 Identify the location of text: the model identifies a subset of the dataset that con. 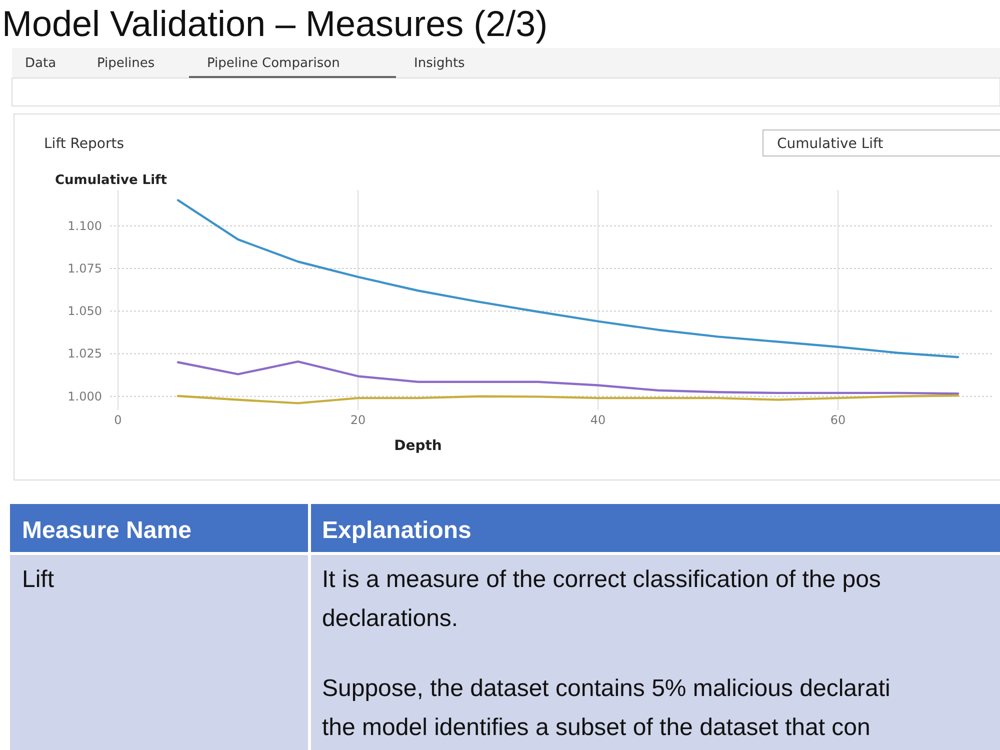
(596, 727).